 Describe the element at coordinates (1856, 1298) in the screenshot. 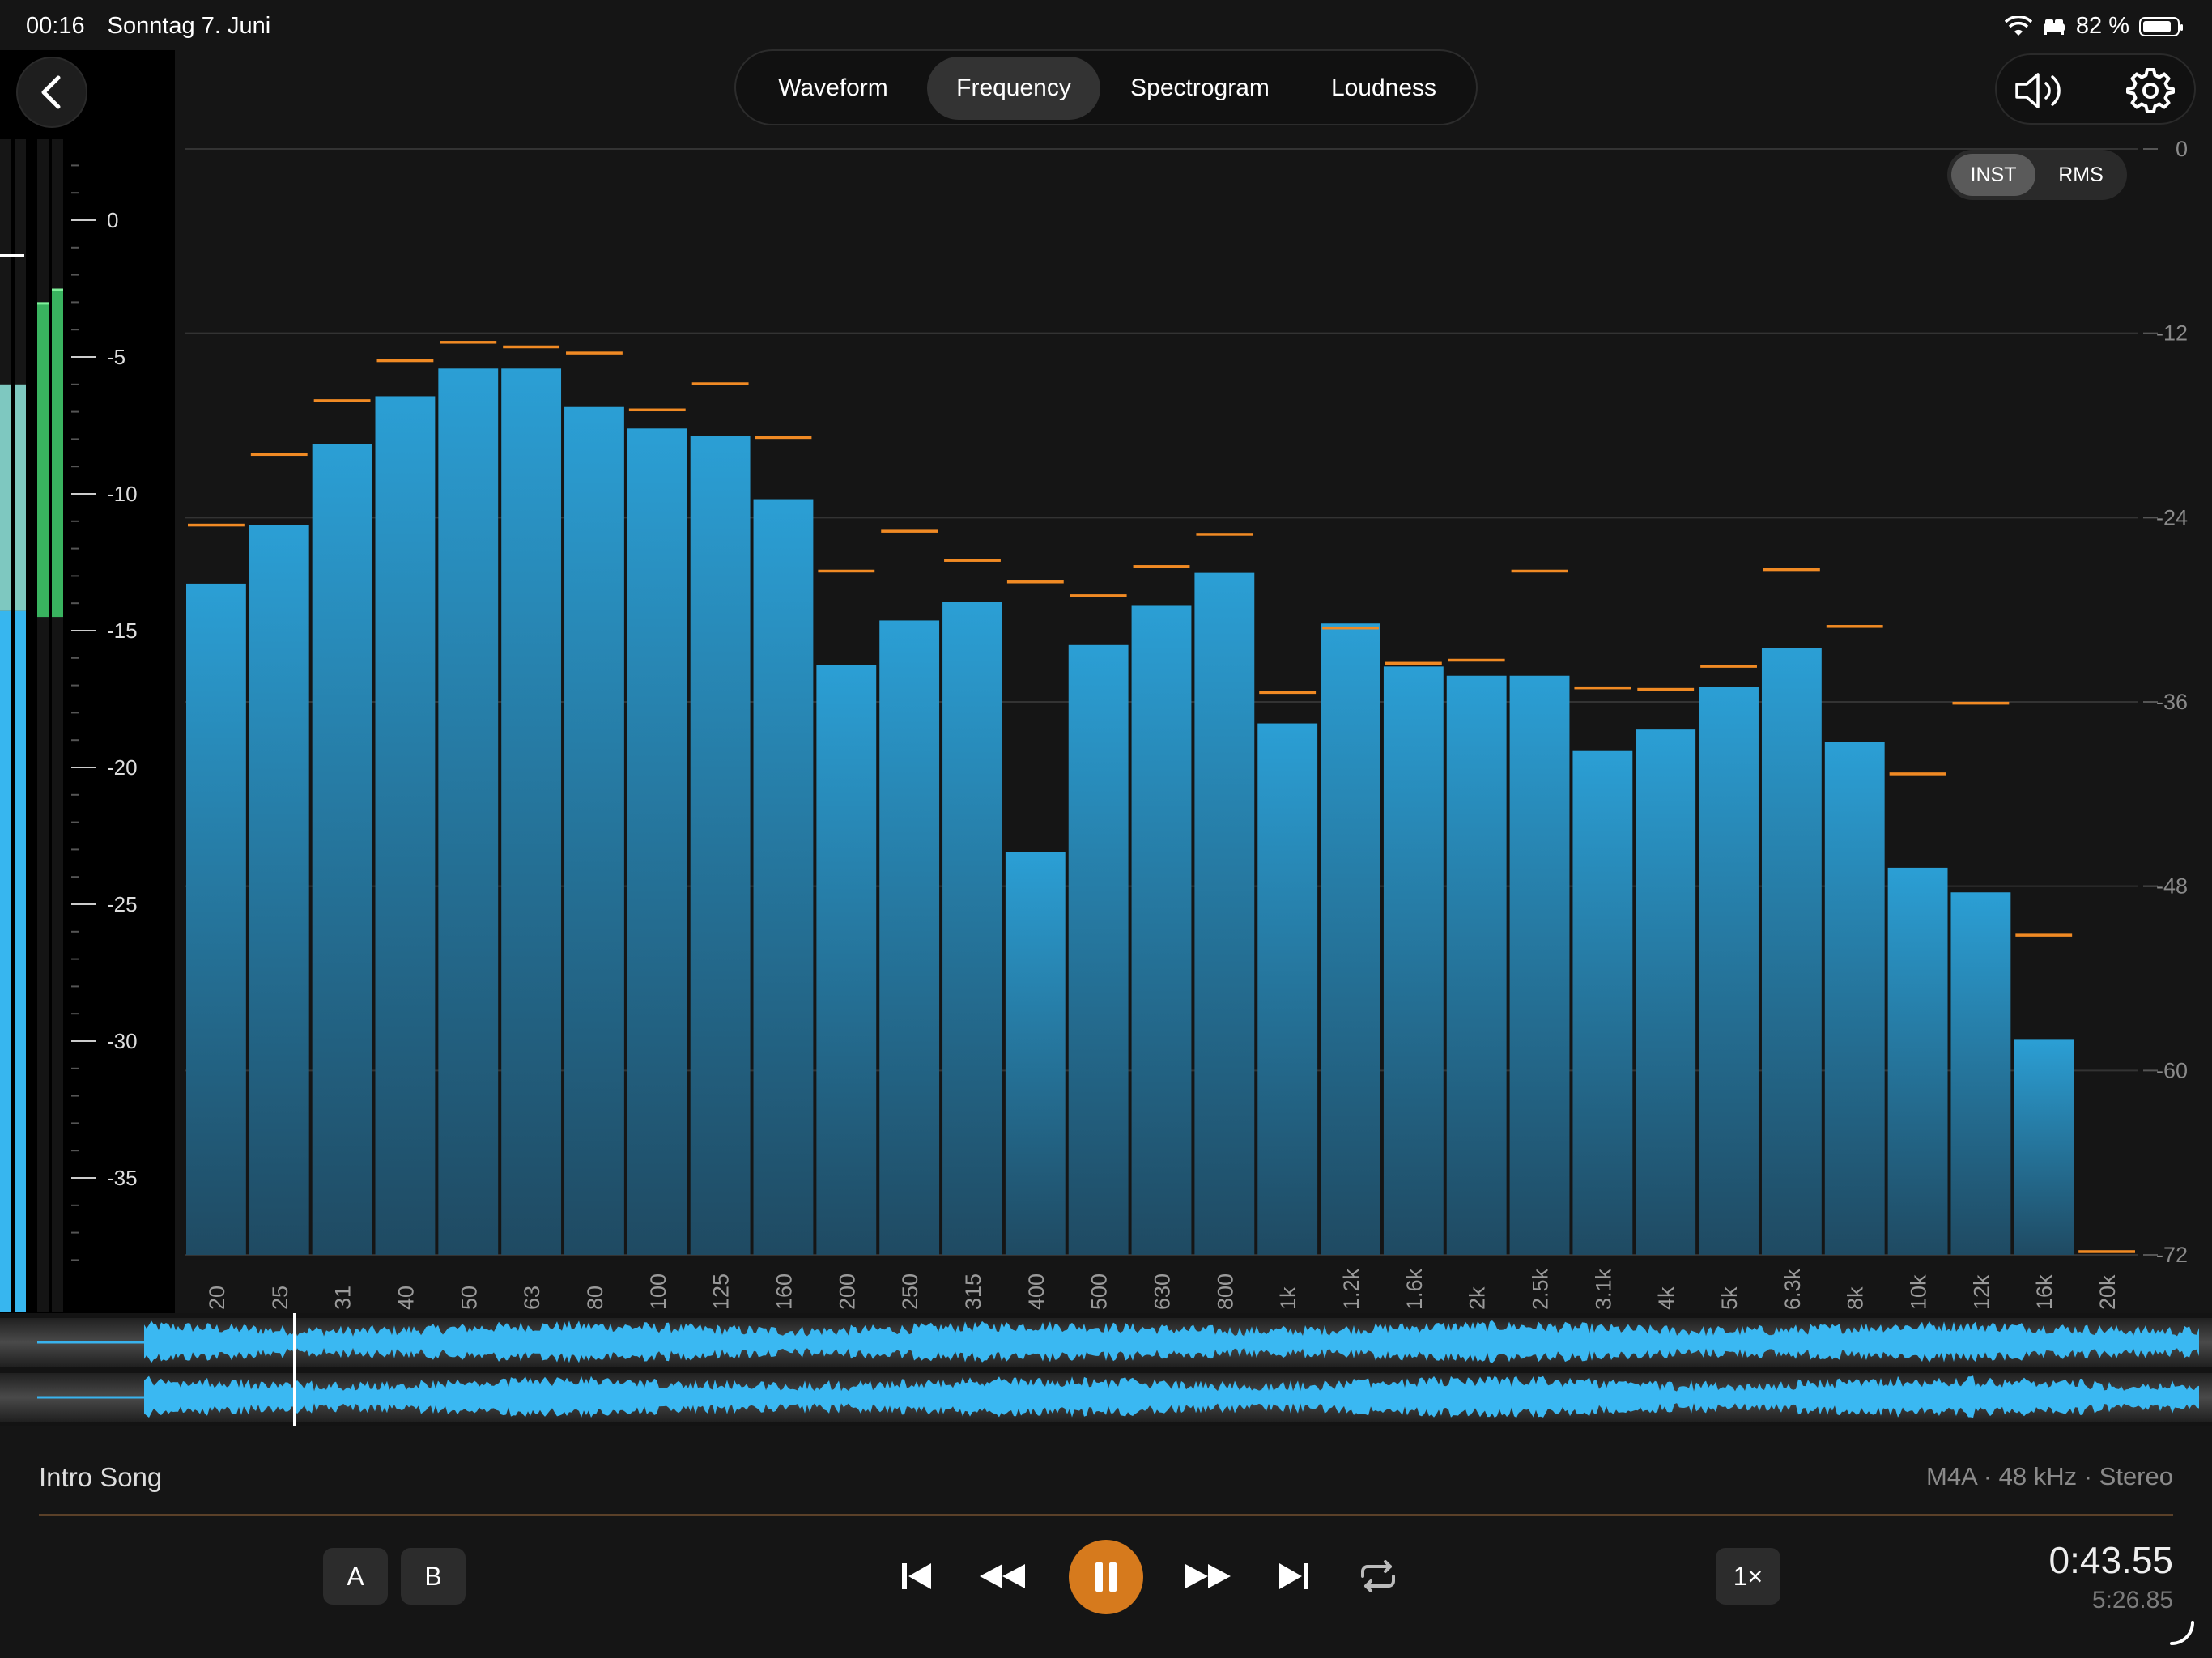

I see `x-tick-label: 8k` at that location.